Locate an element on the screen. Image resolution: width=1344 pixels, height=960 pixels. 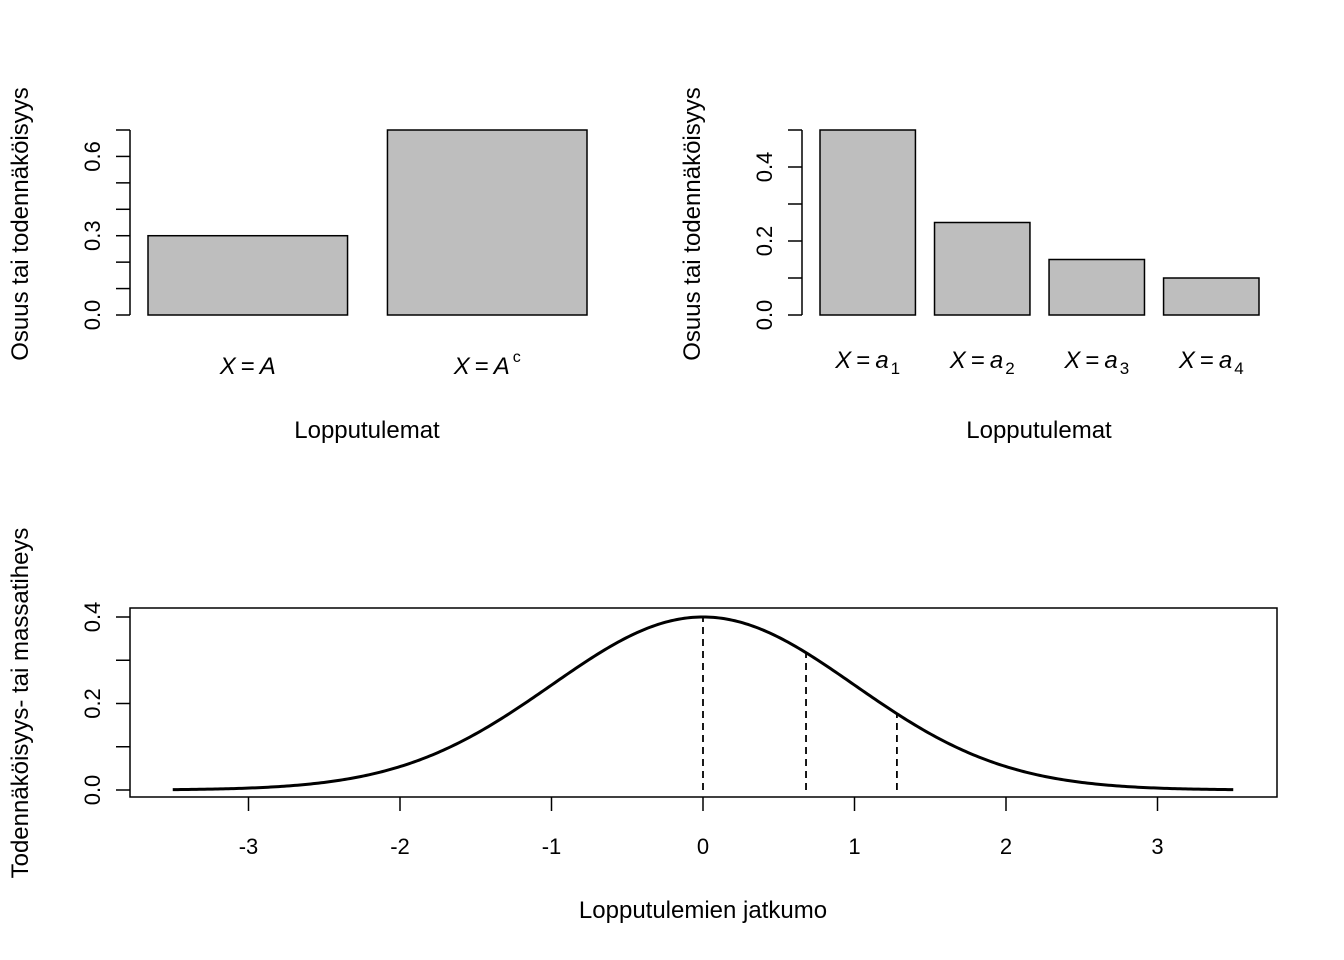
x-tick-label: -3 is located at coordinates (249, 846).